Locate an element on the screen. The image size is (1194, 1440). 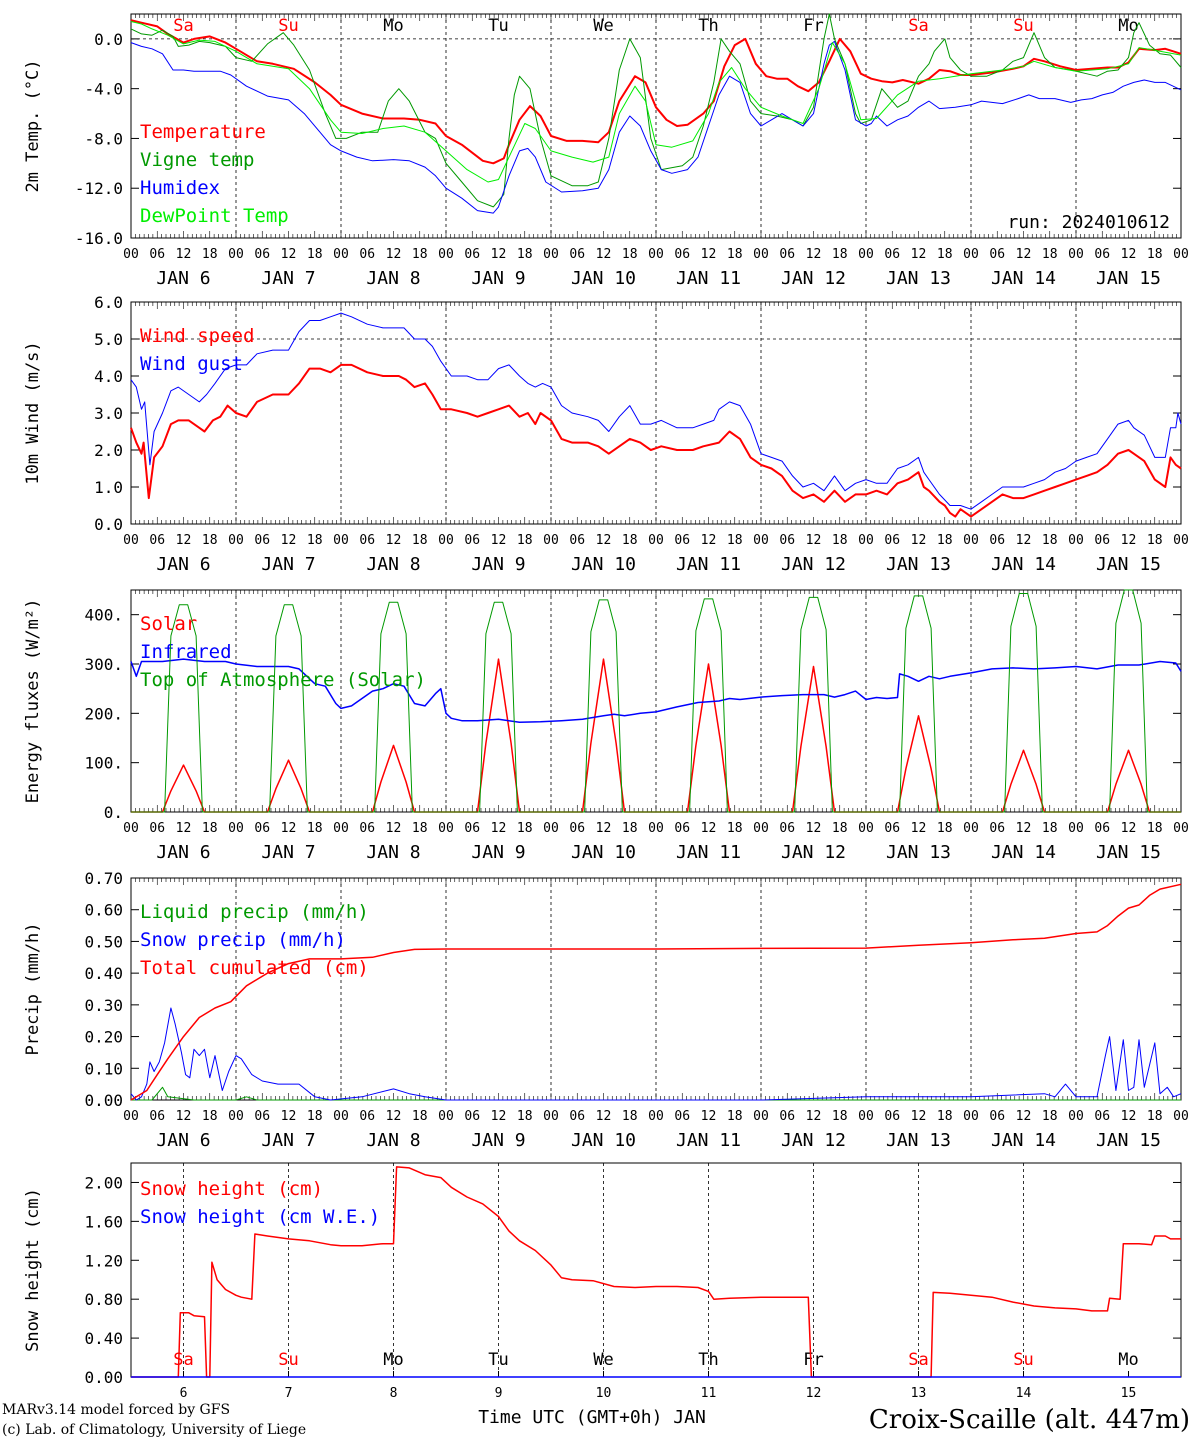
legend-entry: Wind gust is located at coordinates (191, 364).